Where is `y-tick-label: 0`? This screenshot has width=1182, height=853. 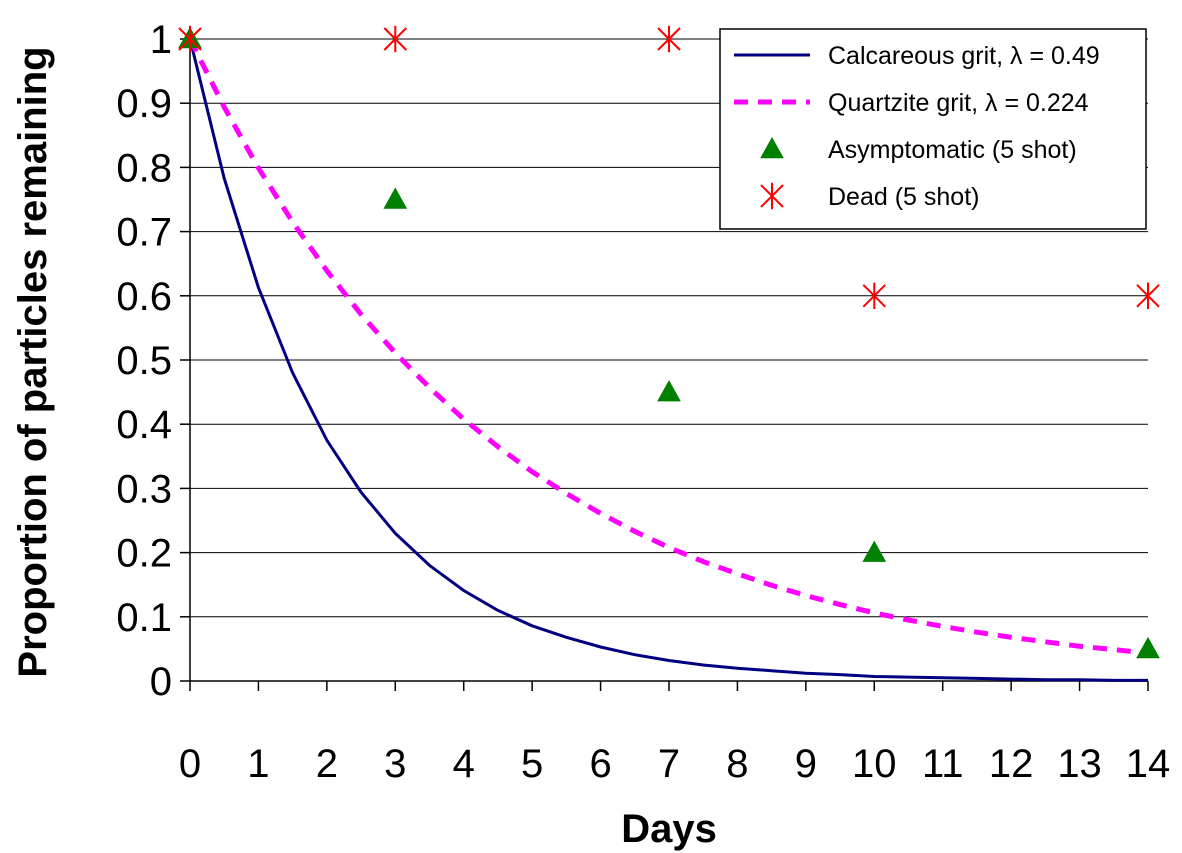
y-tick-label: 0 is located at coordinates (161, 682).